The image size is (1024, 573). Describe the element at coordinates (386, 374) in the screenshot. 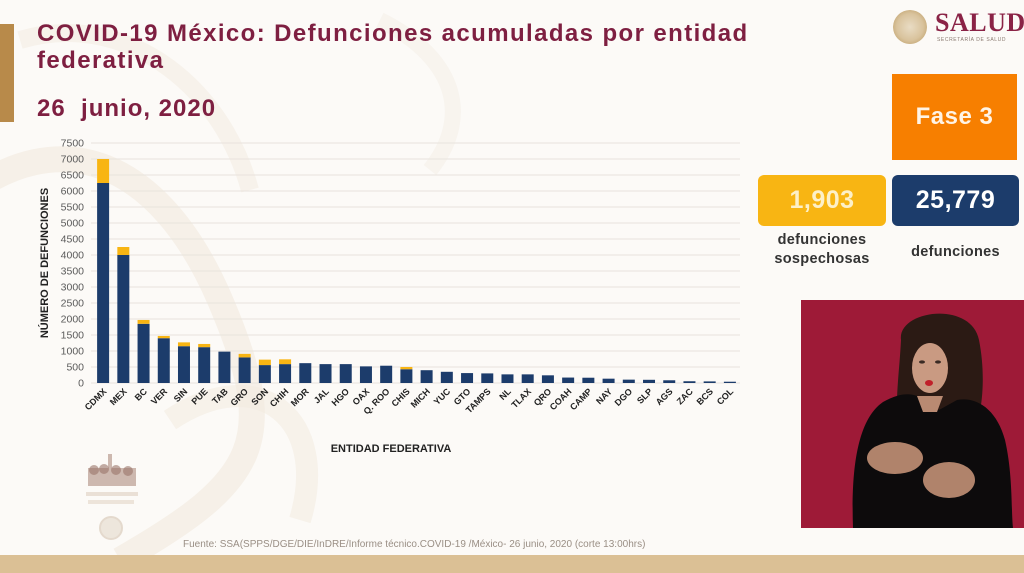

I see `bar-q-roo-confirmed` at that location.